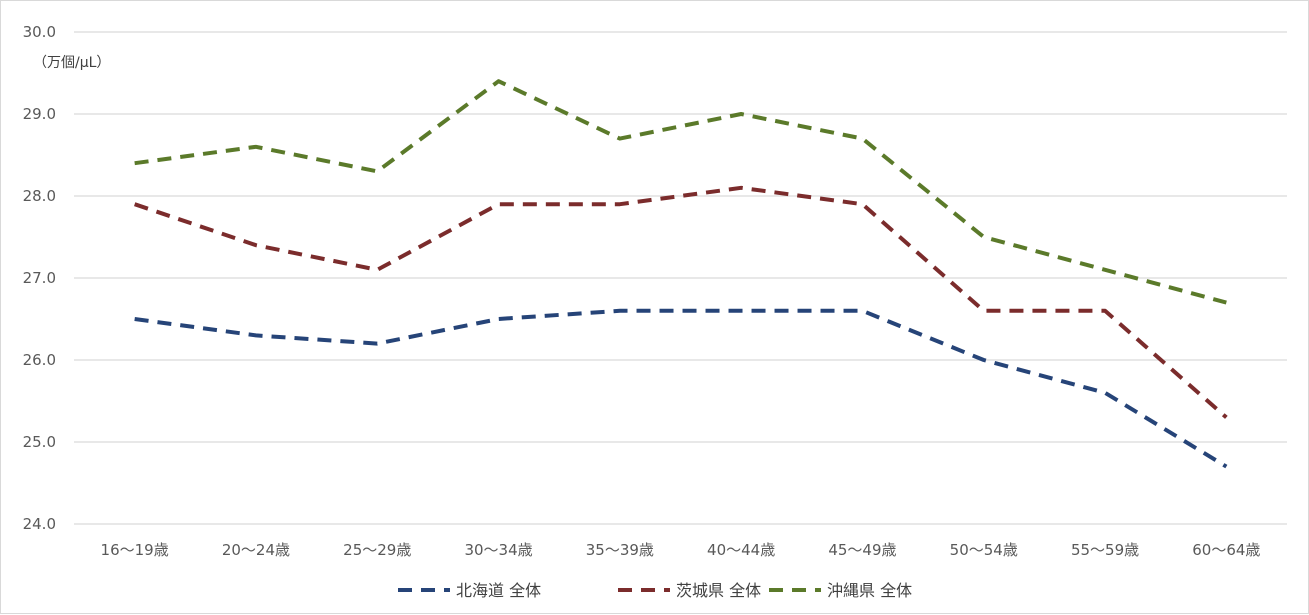 The width and height of the screenshot is (1309, 615). What do you see at coordinates (71, 63) in the screenshot?
I see `unit-label: （万個/μL）` at bounding box center [71, 63].